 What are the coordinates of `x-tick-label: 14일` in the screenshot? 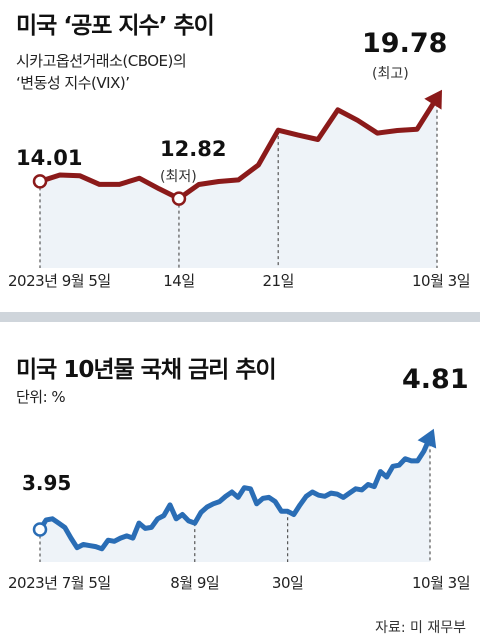 It's located at (178, 281).